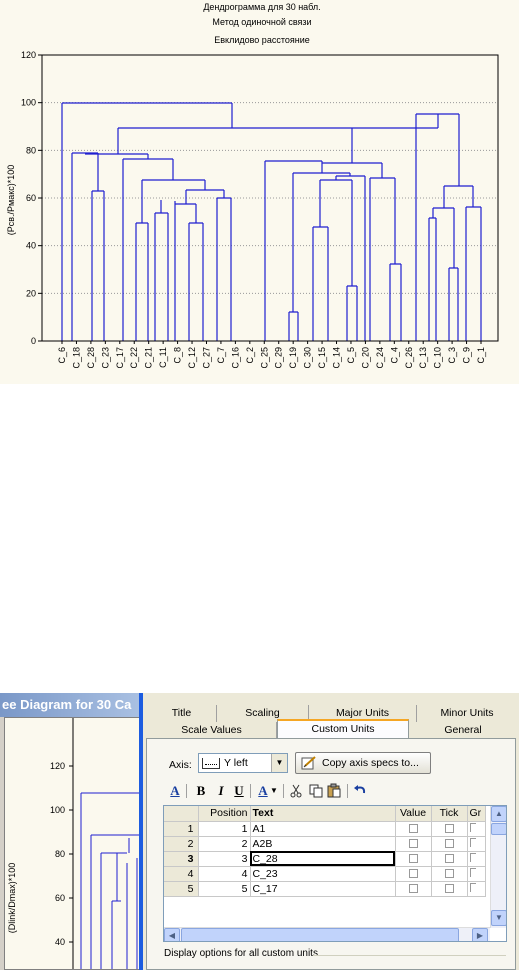  I want to click on position-cell: 5, so click(224, 889).